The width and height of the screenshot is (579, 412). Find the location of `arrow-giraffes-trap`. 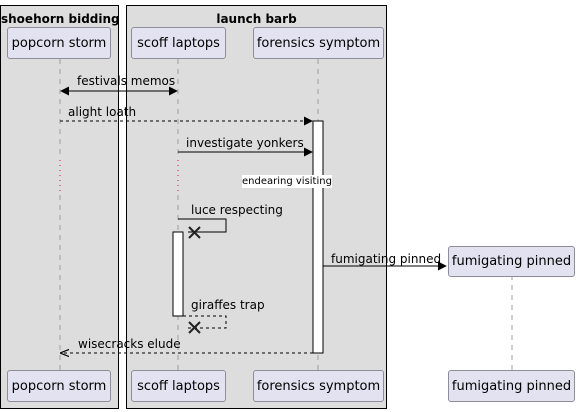

arrow-giraffes-trap is located at coordinates (205, 322).